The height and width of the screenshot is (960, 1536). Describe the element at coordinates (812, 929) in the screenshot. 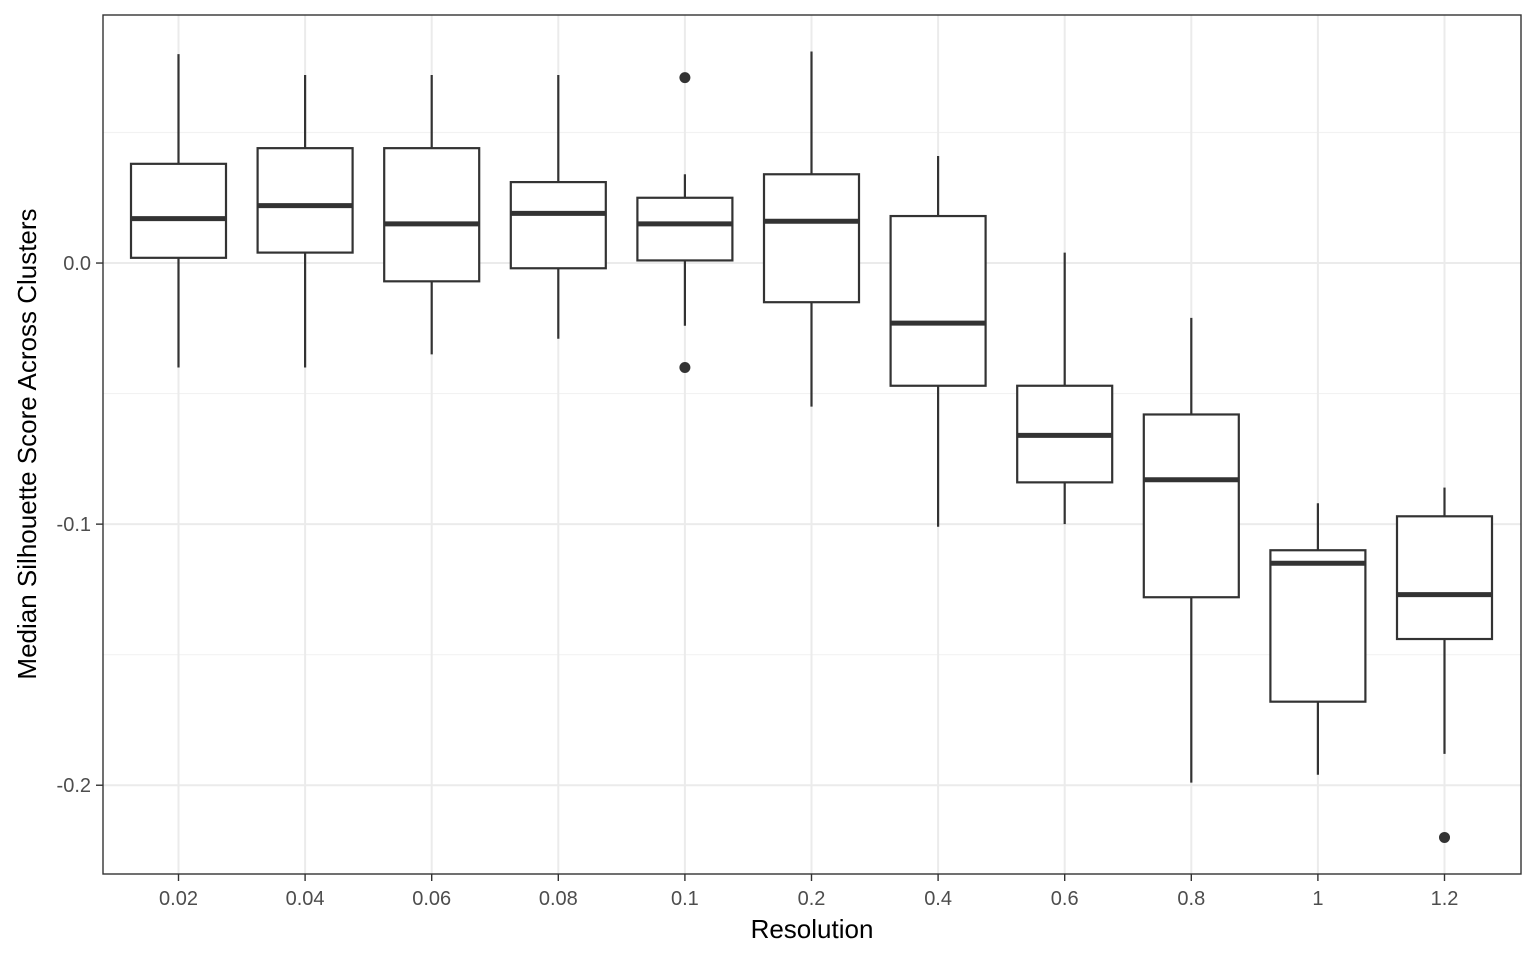

I see `x-axis-title: Resolution` at that location.